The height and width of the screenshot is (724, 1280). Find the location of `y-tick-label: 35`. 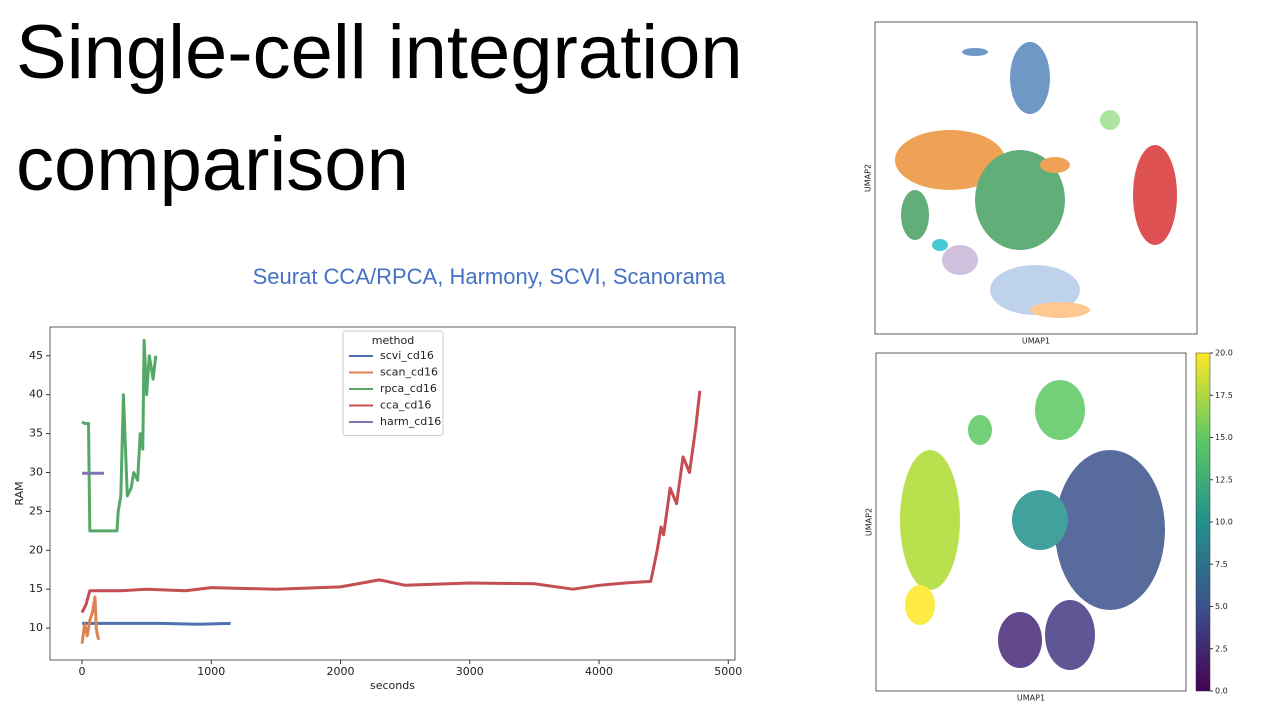

y-tick-label: 35 is located at coordinates (36, 433).